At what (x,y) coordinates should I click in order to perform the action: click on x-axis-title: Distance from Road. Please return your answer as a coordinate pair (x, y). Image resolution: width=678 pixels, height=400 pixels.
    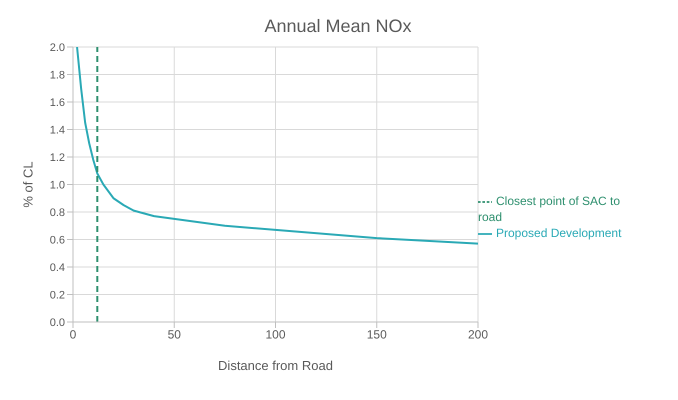
    Looking at the image, I should click on (275, 365).